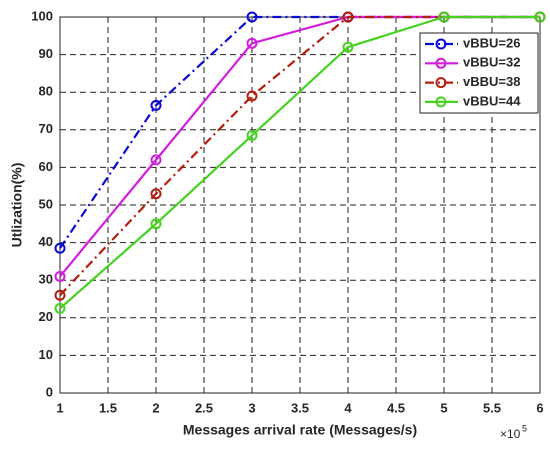  Describe the element at coordinates (46, 279) in the screenshot. I see `y-tick-label: 30` at that location.